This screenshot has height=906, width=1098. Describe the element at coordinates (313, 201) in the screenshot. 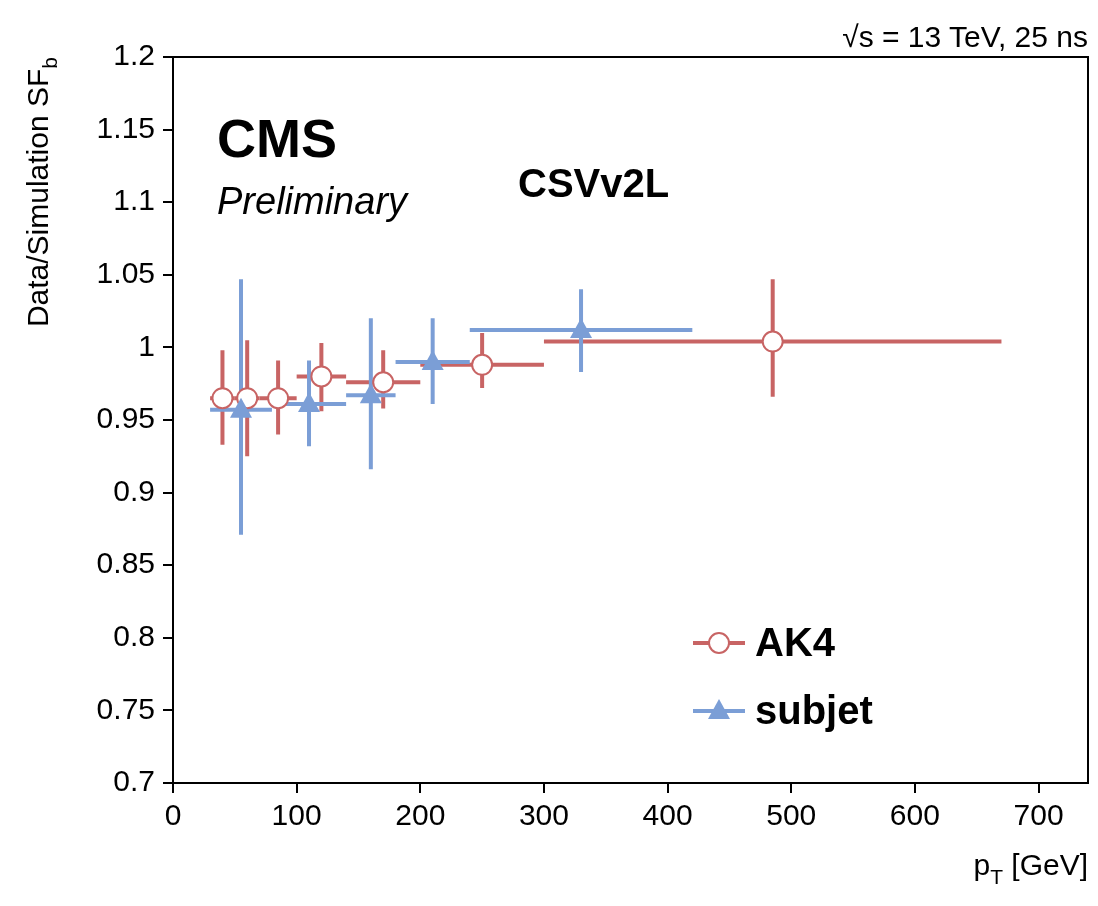

I see `text: Preliminary` at that location.